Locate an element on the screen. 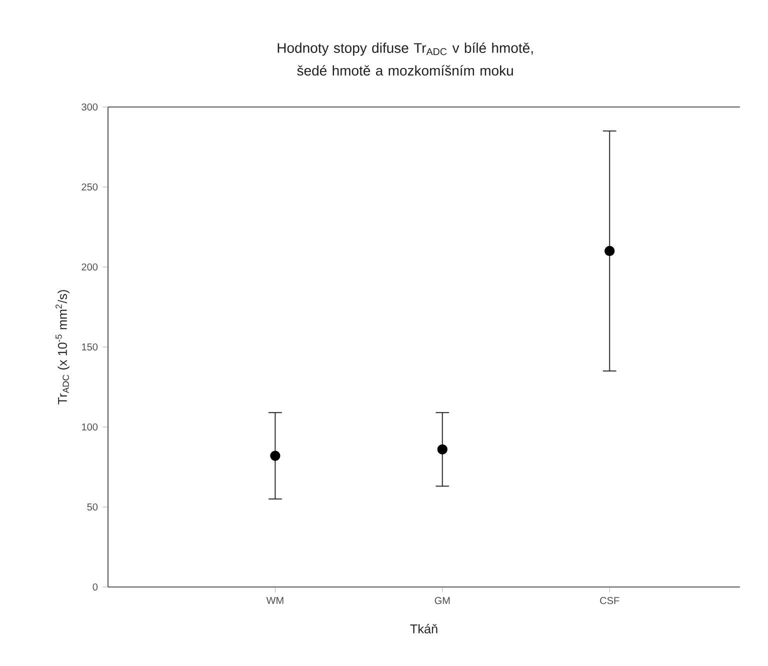  chart-title: Hodnoty stopy difuse Tr$_{ADC}$ v bílé hmotě, šedé hmotě a mozkomíšním moku is located at coordinates (405, 59).